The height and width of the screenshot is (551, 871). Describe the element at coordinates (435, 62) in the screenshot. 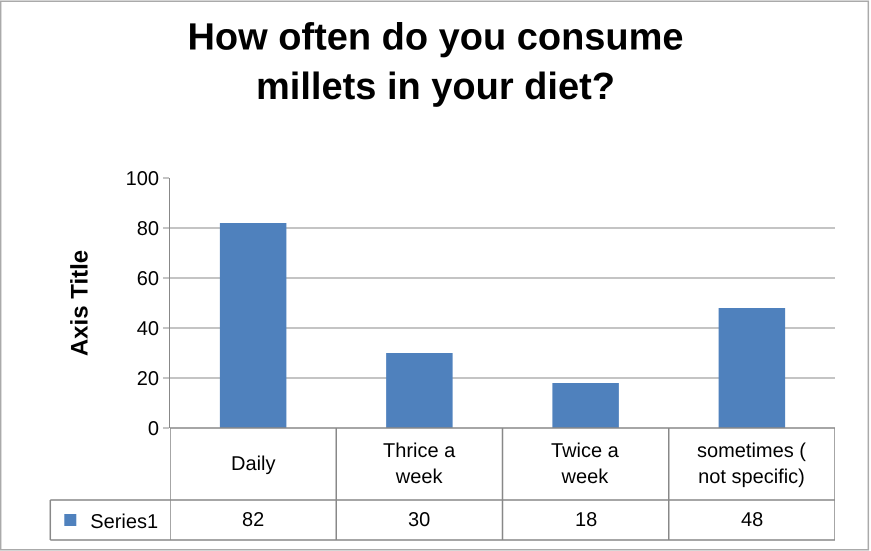

I see `chart-title: How often do you consume millets in your diet?` at that location.